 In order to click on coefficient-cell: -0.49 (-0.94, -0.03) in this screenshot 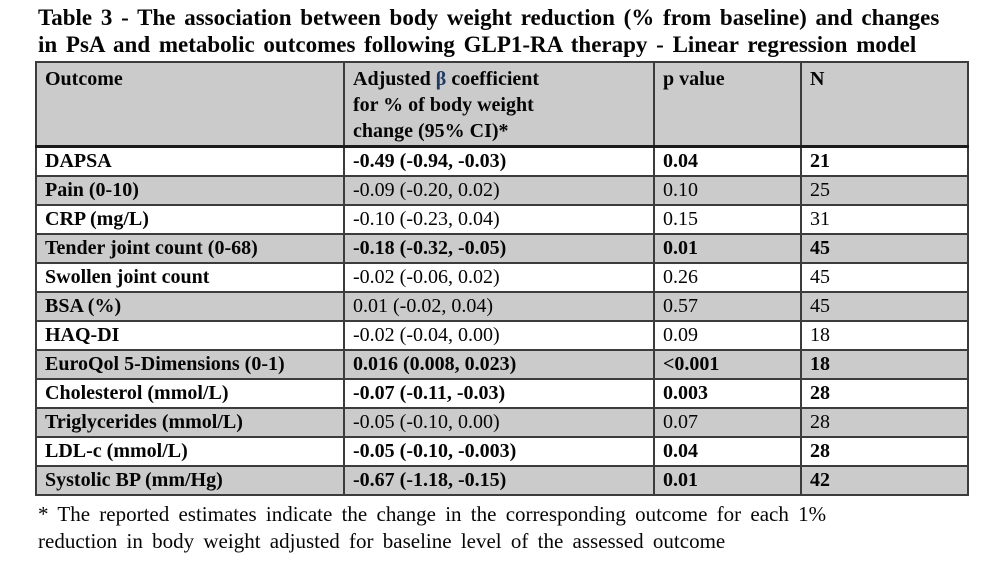, I will do `click(499, 161)`.